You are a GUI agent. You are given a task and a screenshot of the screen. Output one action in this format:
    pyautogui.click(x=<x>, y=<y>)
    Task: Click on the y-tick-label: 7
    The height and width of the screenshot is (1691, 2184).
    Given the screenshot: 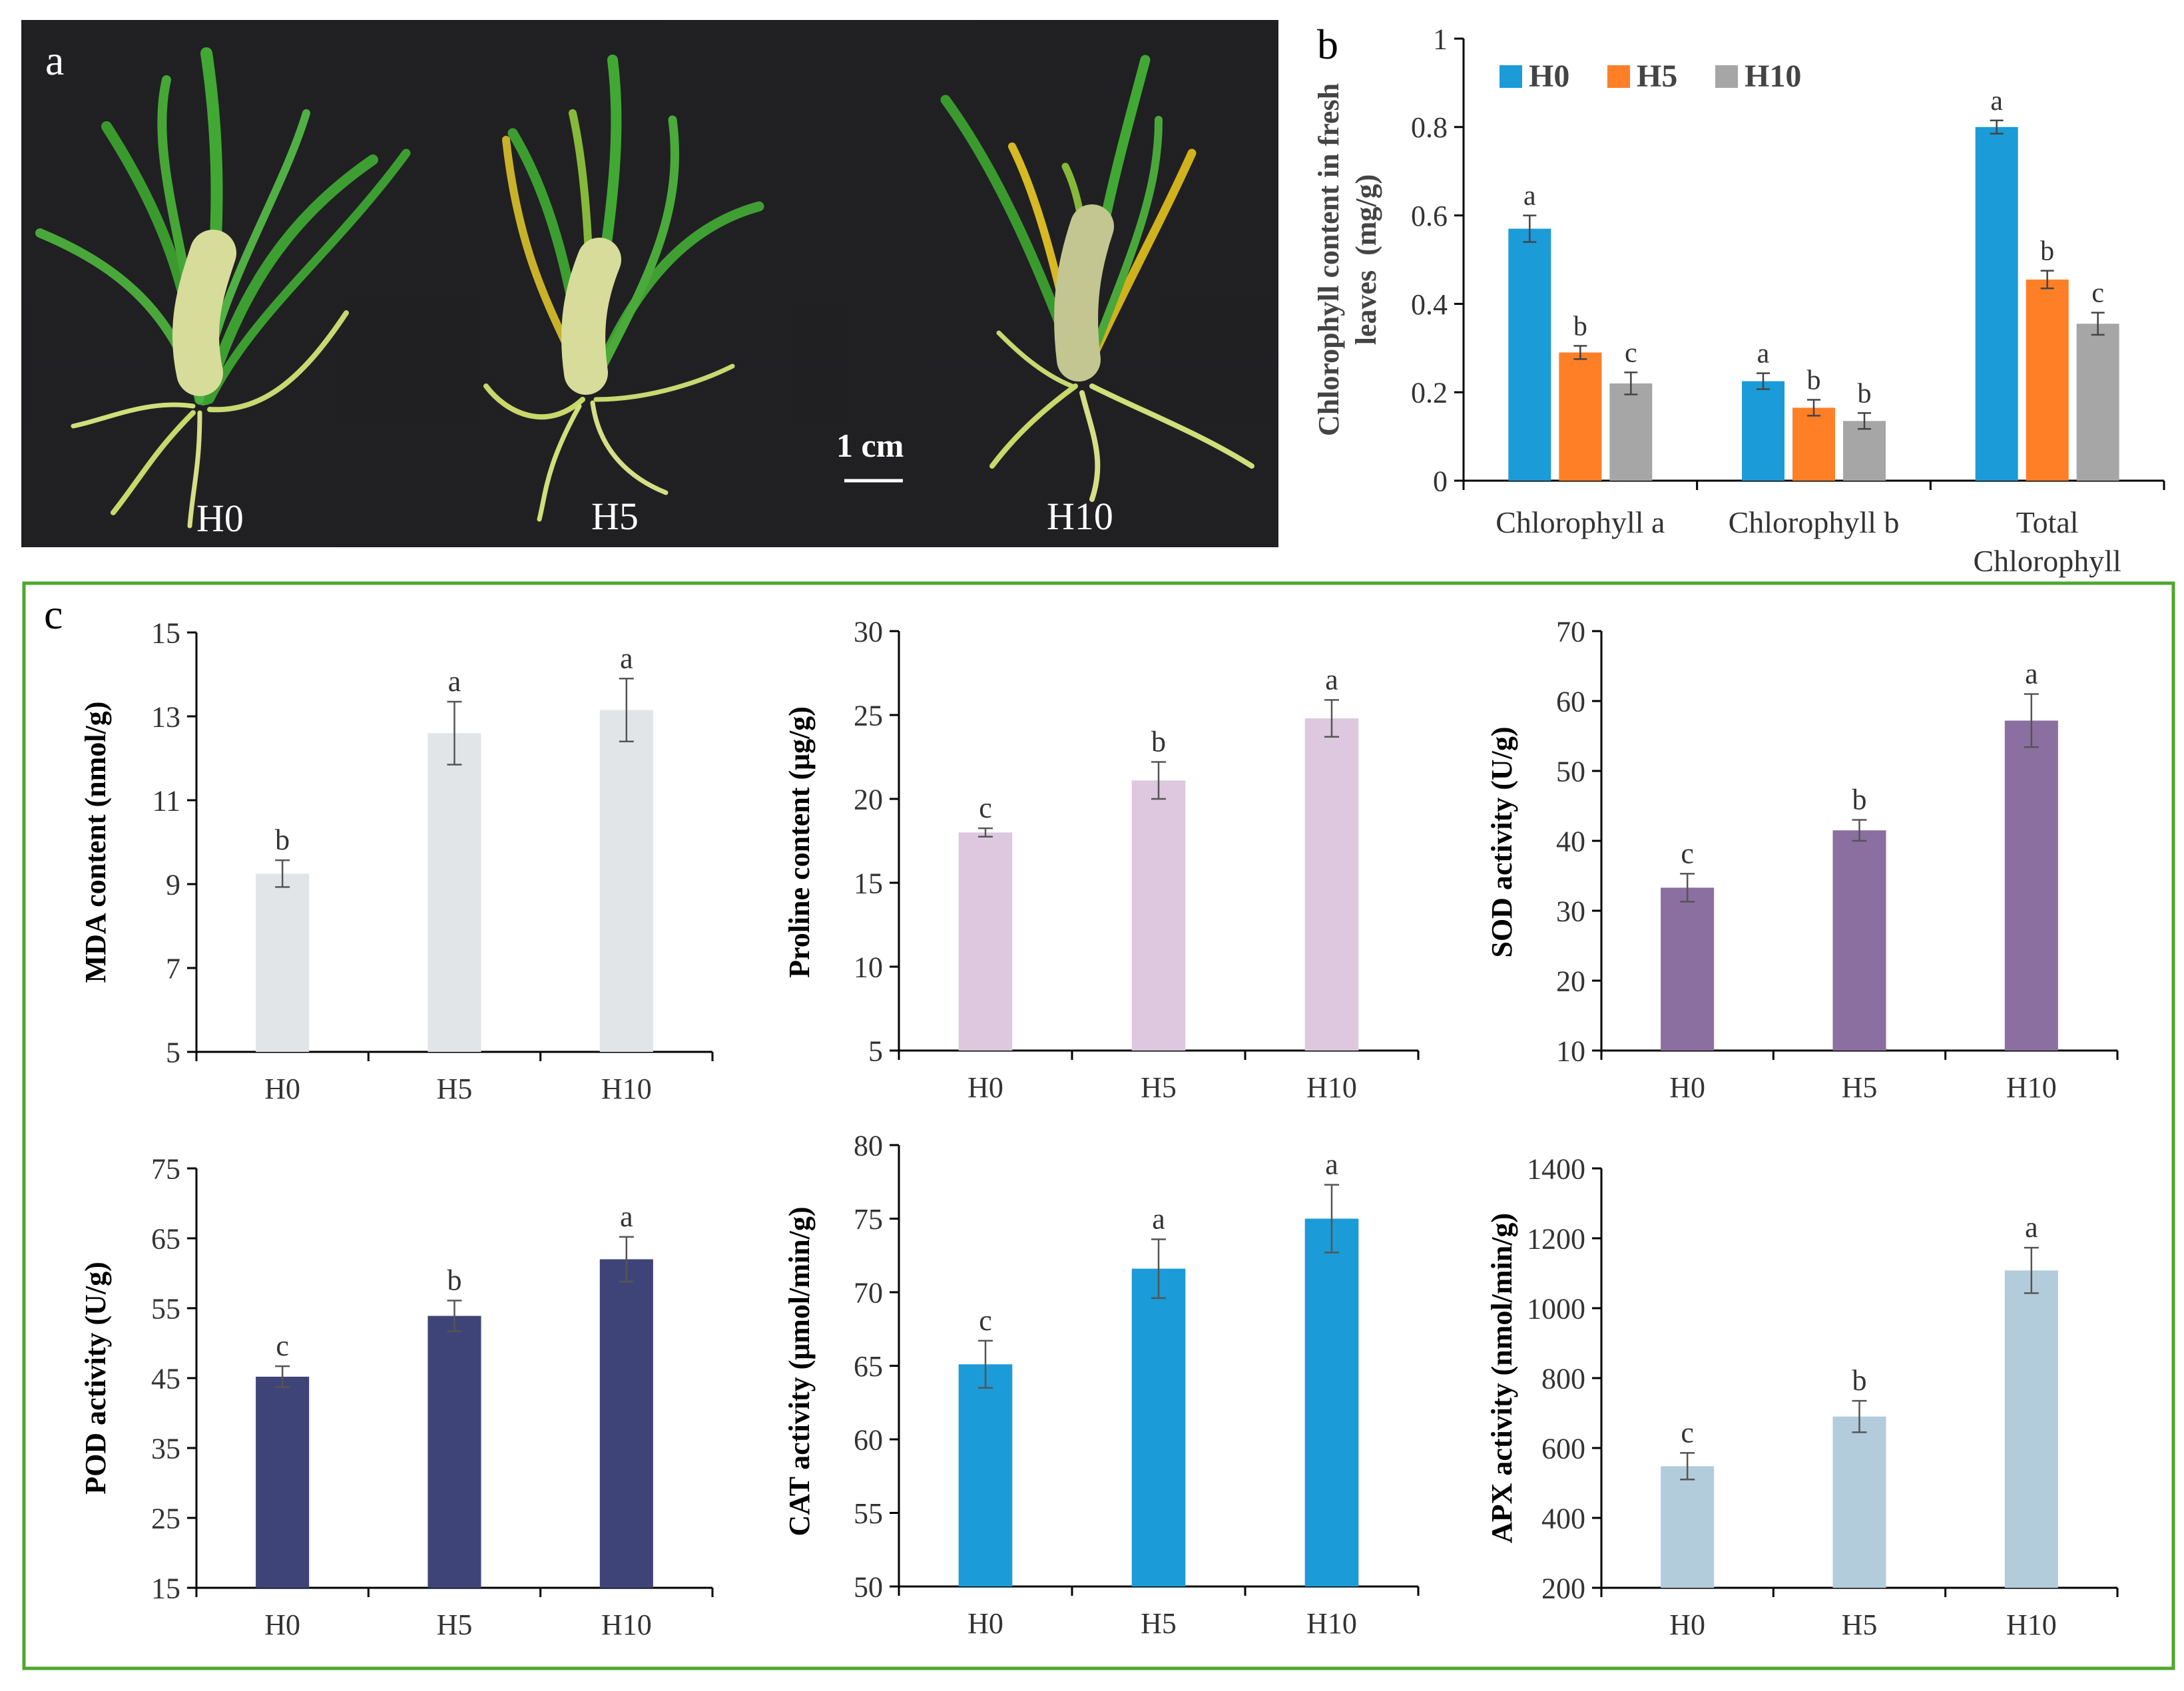 What is the action you would take?
    pyautogui.click(x=173, y=968)
    